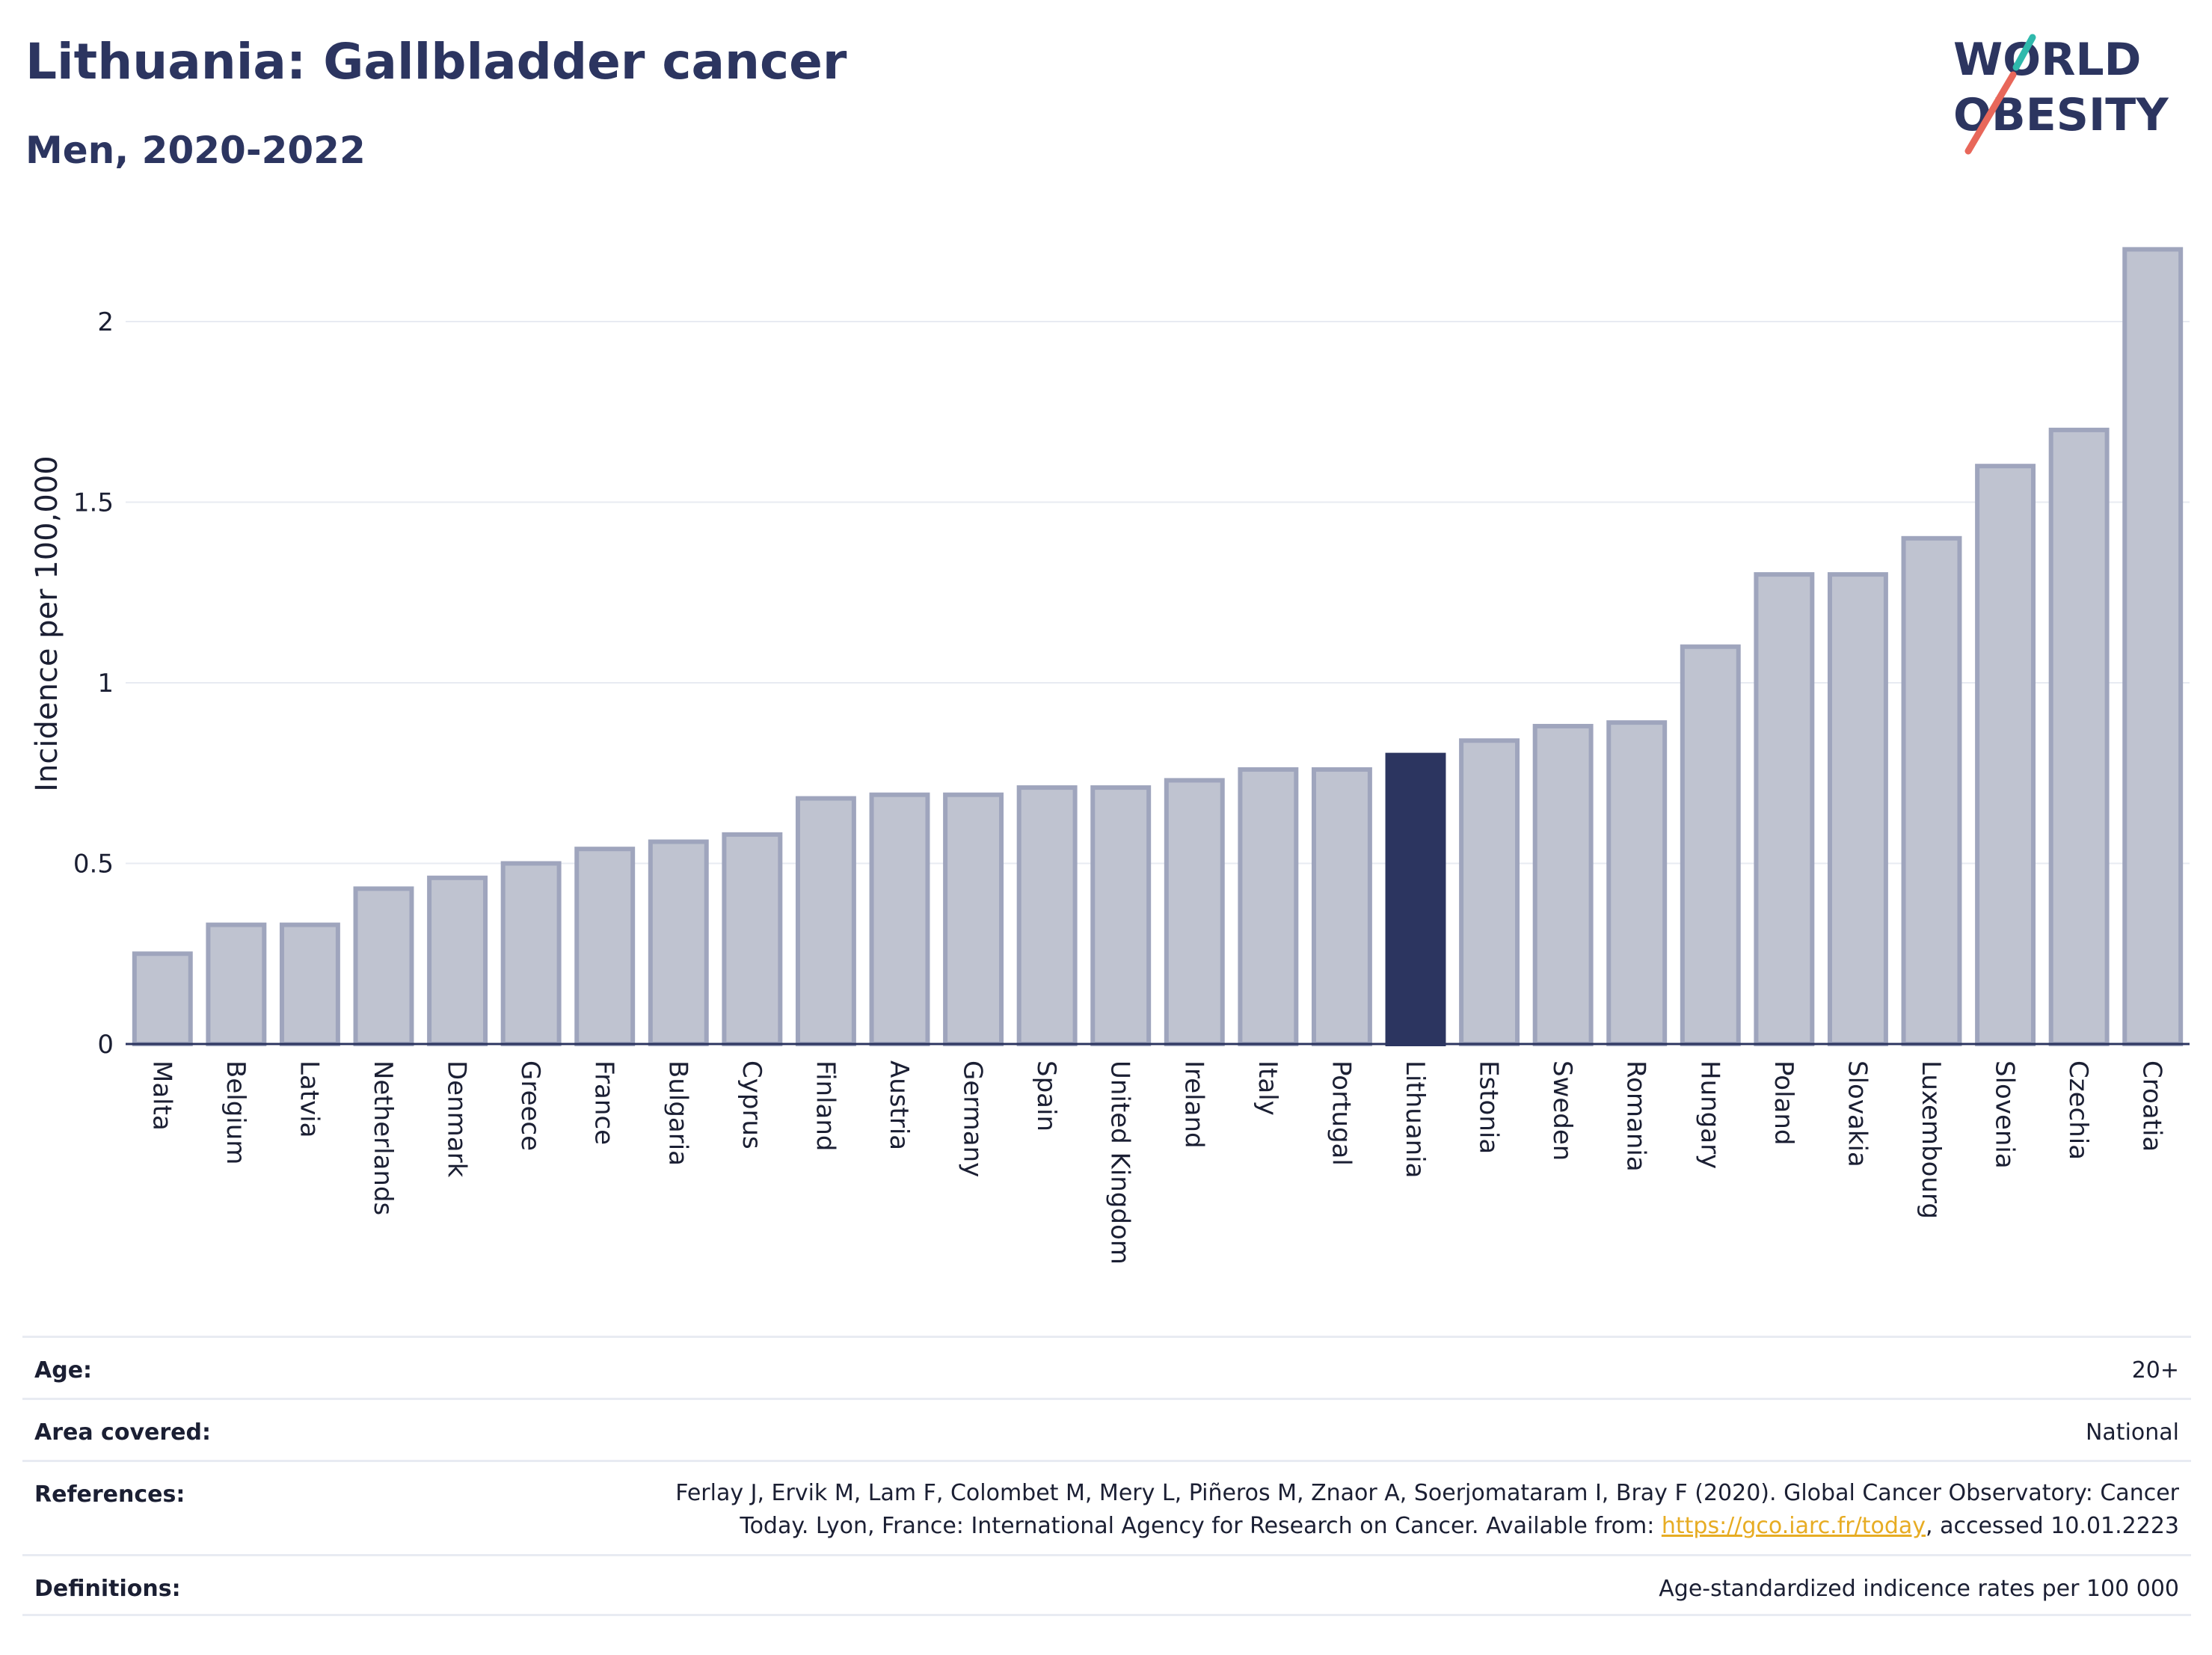 The height and width of the screenshot is (1655, 2212). Describe the element at coordinates (237, 984) in the screenshot. I see `bar-belgium` at that location.